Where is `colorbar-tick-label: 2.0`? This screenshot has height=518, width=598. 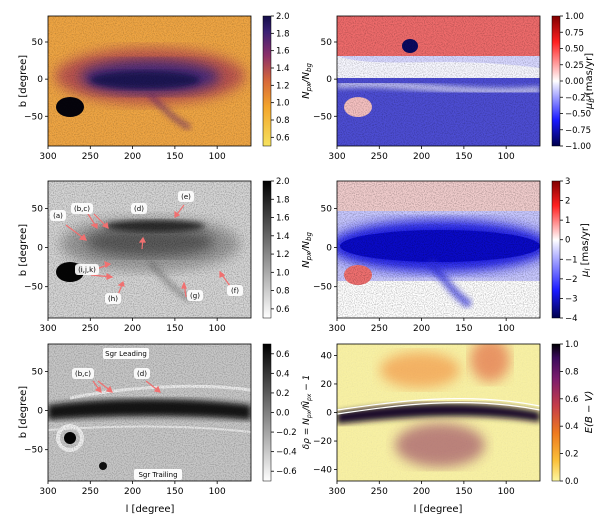
colorbar-tick-label: 2.0 is located at coordinates (283, 182).